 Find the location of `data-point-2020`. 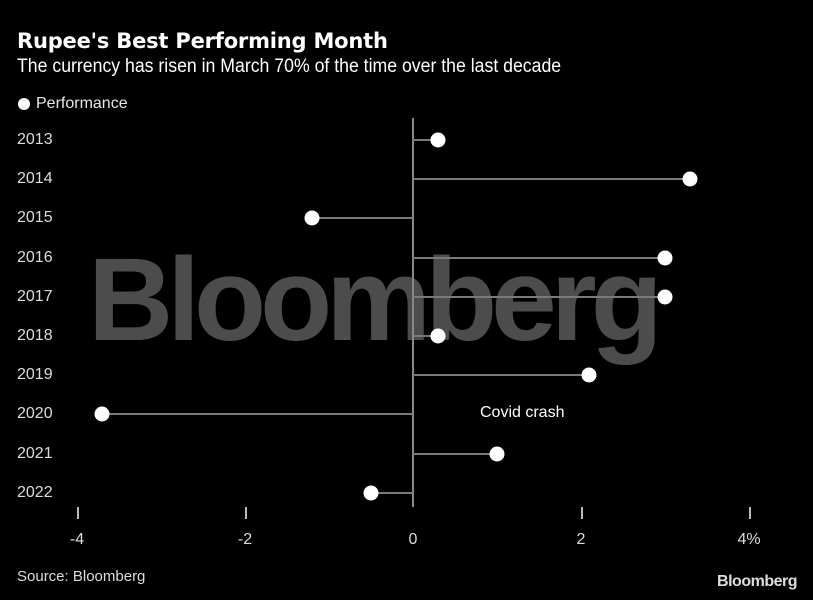

data-point-2020 is located at coordinates (102, 414).